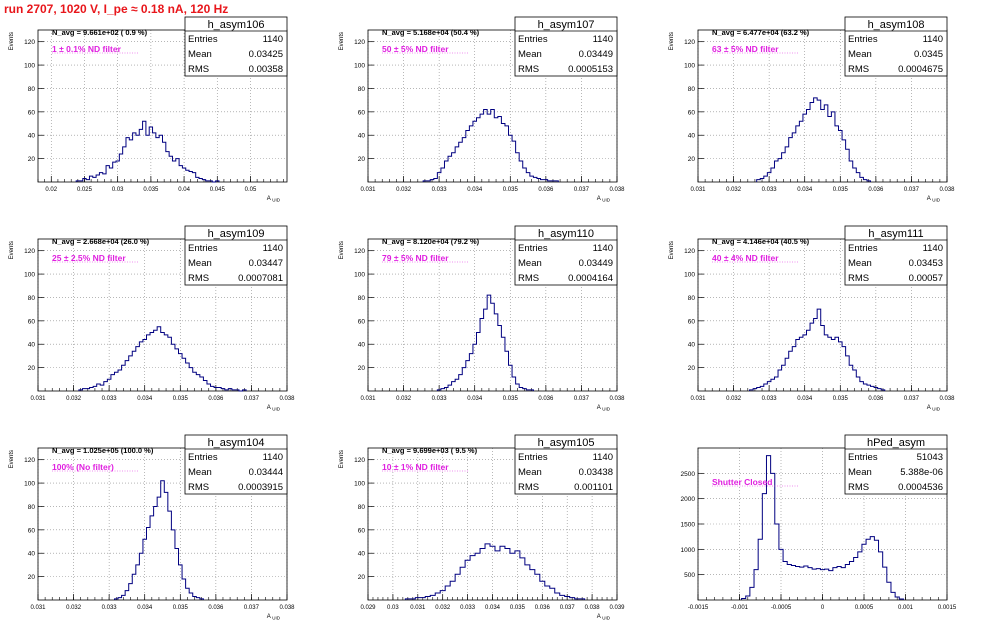 This screenshot has width=996, height=622. I want to click on x-tick-label: 0.038, so click(617, 190).